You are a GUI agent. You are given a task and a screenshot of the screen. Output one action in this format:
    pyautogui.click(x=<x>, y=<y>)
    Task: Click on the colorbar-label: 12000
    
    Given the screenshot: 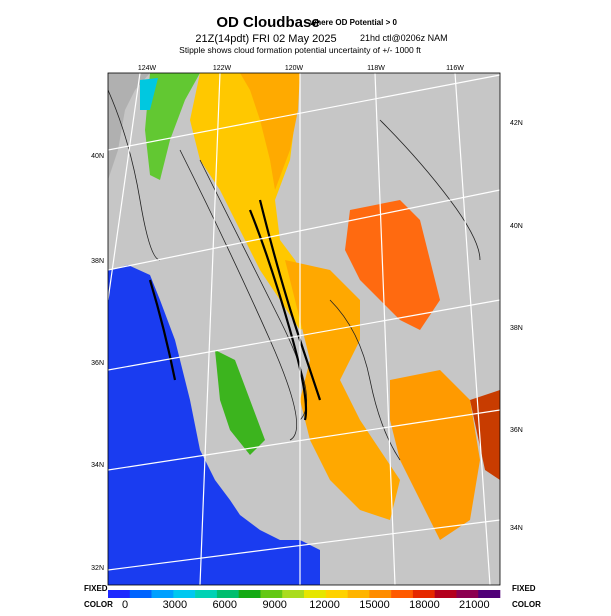 What is the action you would take?
    pyautogui.click(x=324, y=605)
    